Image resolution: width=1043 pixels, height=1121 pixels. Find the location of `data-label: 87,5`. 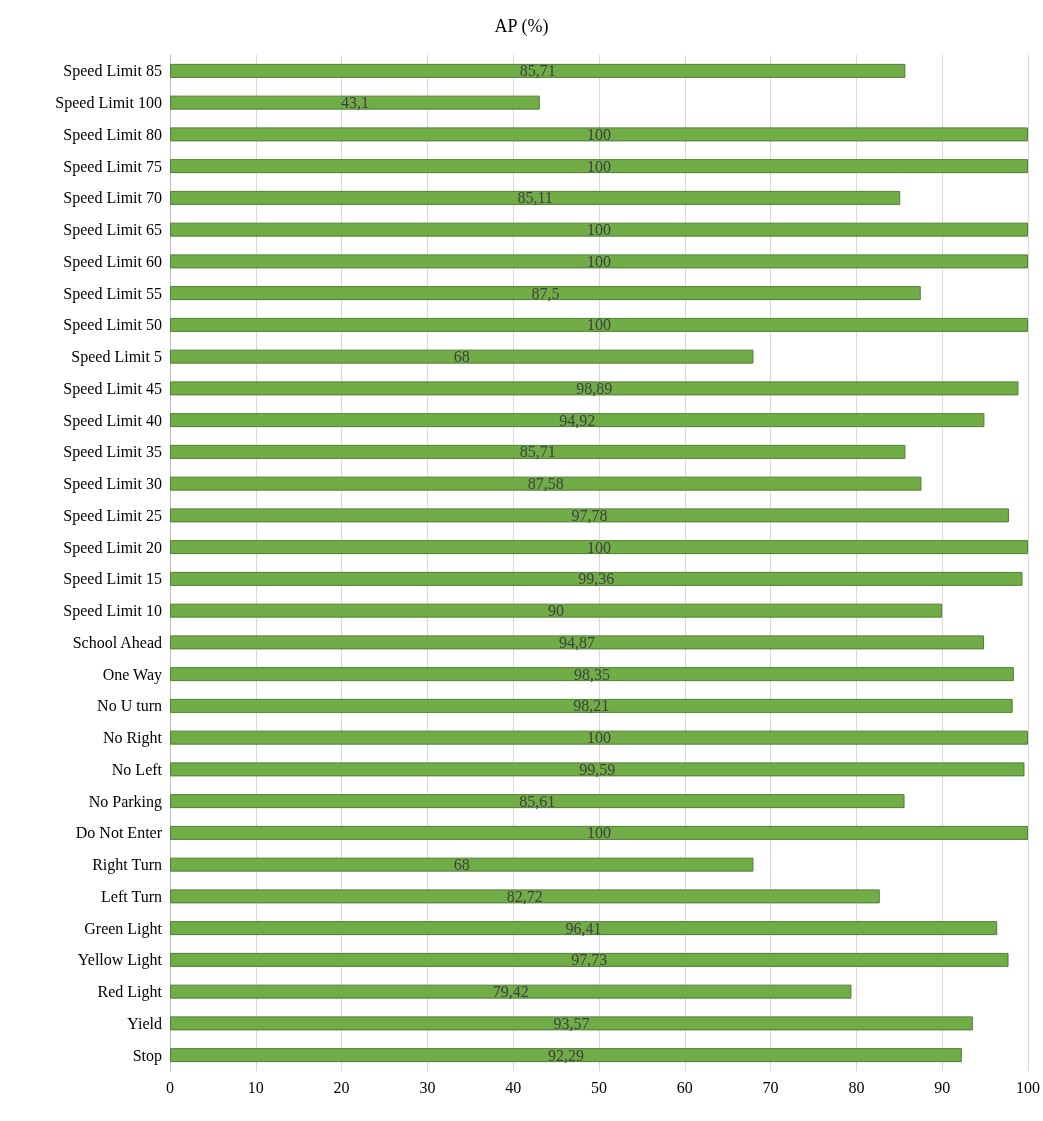

data-label: 87,5 is located at coordinates (545, 293).